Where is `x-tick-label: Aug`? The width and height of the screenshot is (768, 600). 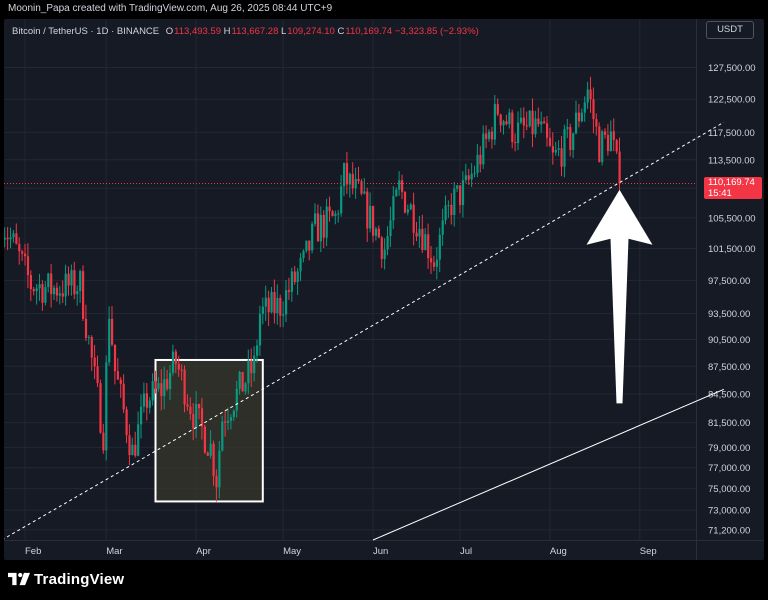
x-tick-label: Aug is located at coordinates (558, 551).